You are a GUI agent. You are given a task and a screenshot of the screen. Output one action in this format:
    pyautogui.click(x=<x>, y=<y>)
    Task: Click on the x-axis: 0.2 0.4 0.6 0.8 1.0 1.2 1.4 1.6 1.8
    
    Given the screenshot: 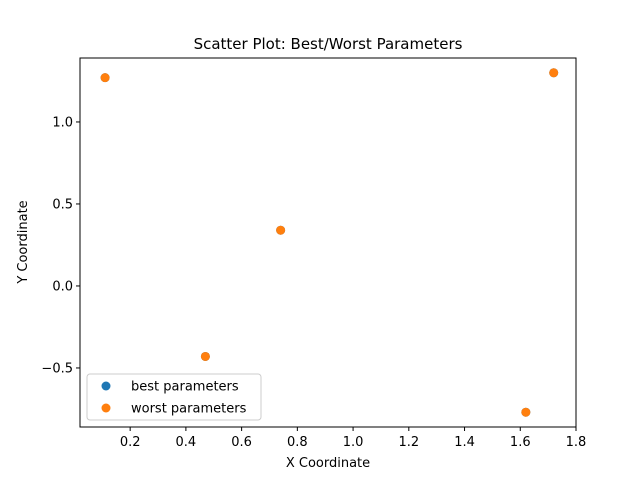 What is the action you would take?
    pyautogui.click(x=353, y=438)
    